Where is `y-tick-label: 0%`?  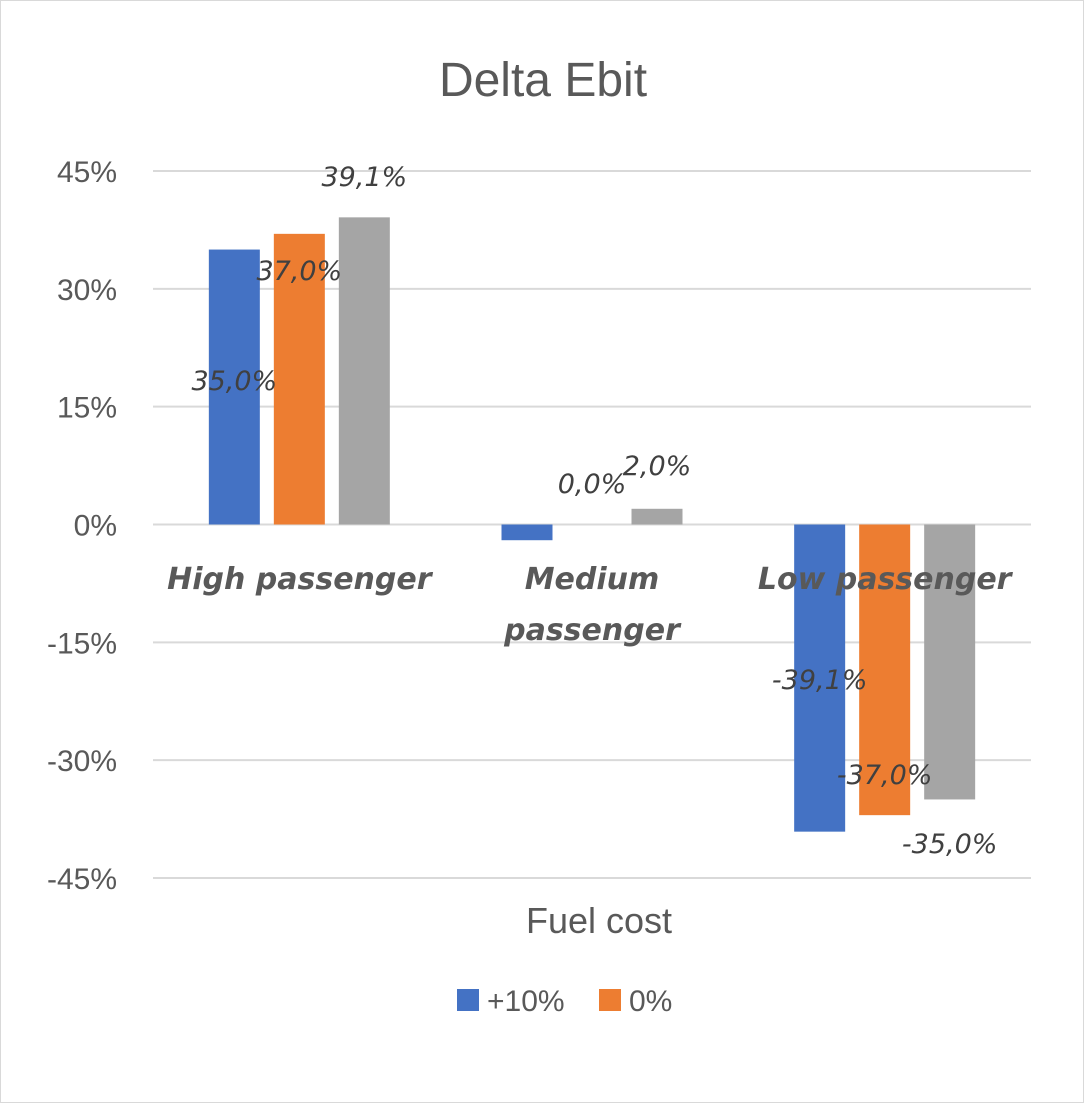
y-tick-label: 0% is located at coordinates (95, 526).